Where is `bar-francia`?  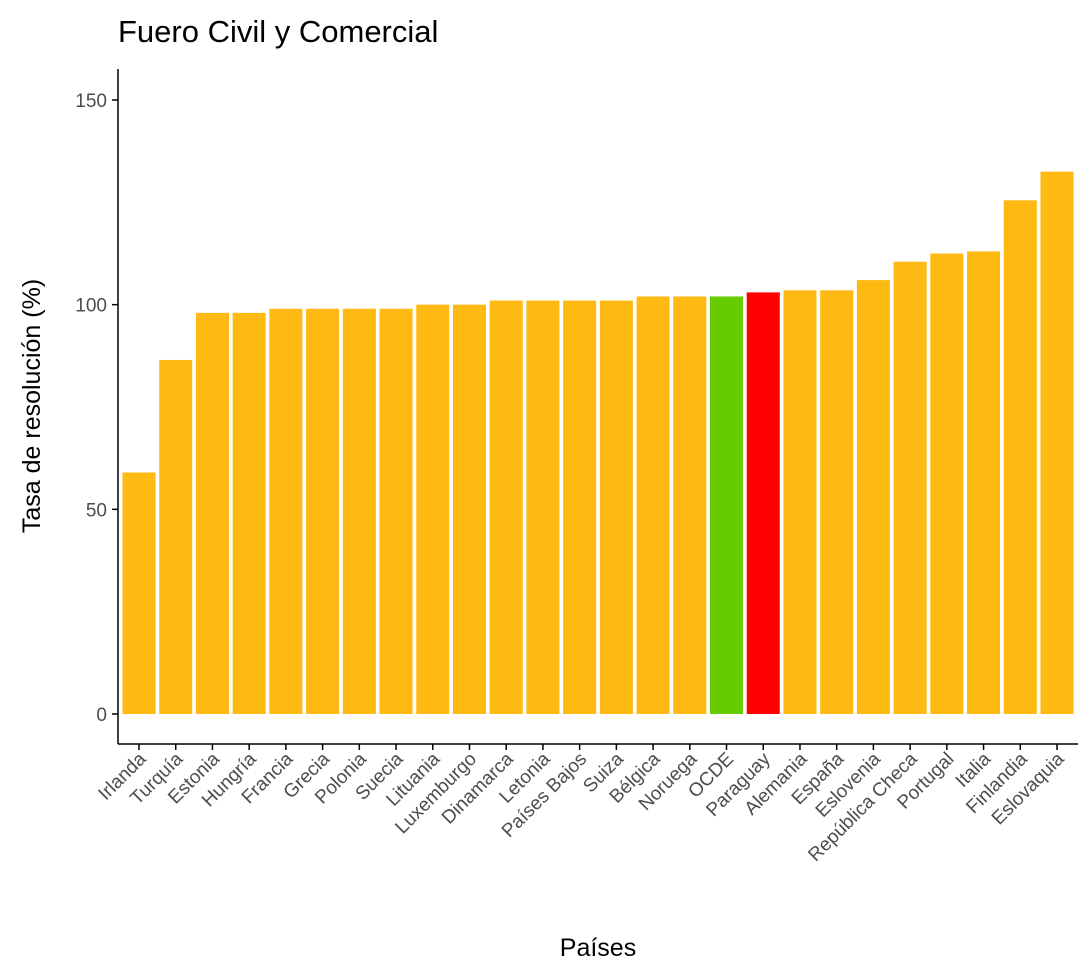 bar-francia is located at coordinates (286, 511).